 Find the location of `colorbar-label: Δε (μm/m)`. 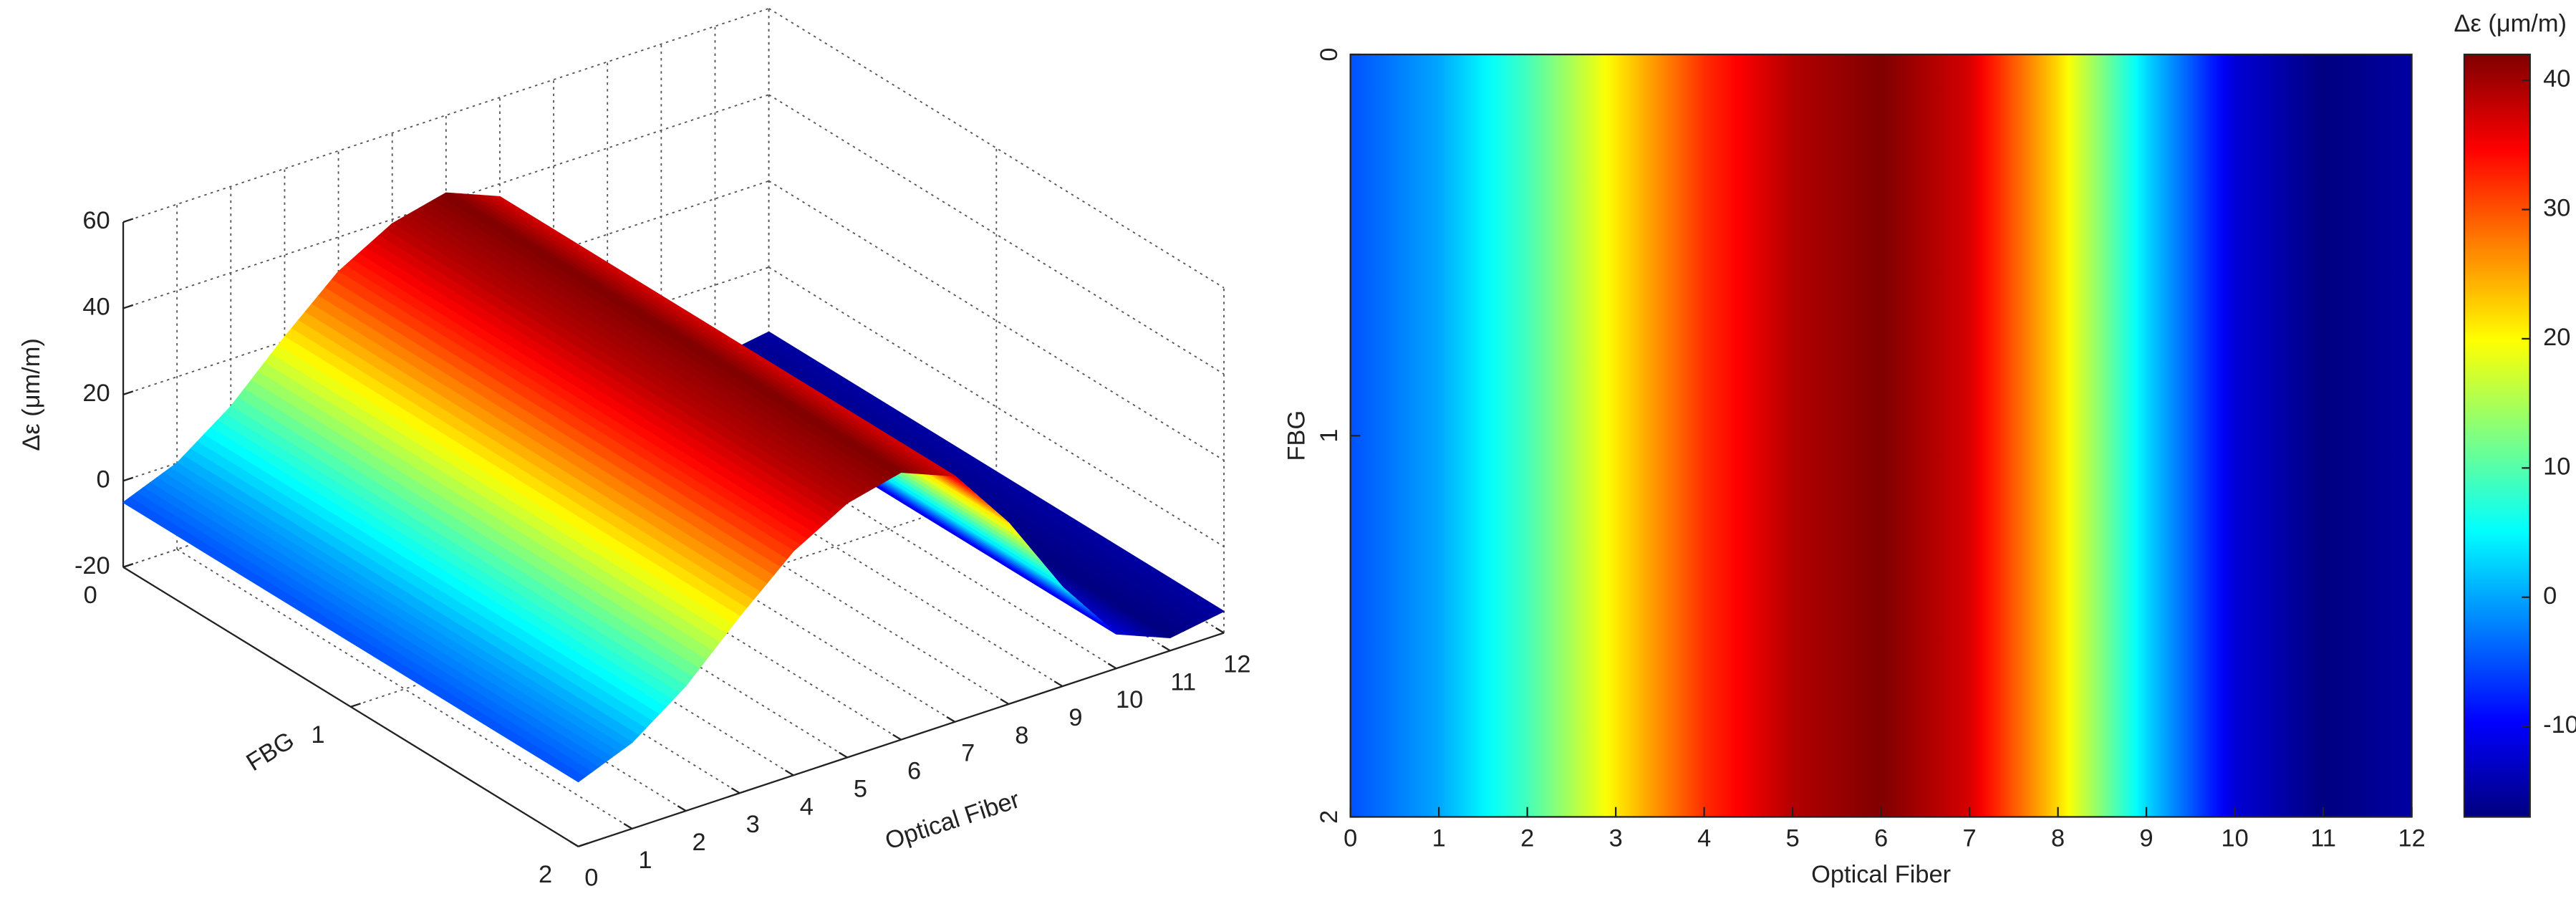

colorbar-label: Δε (μm/m) is located at coordinates (2510, 24).